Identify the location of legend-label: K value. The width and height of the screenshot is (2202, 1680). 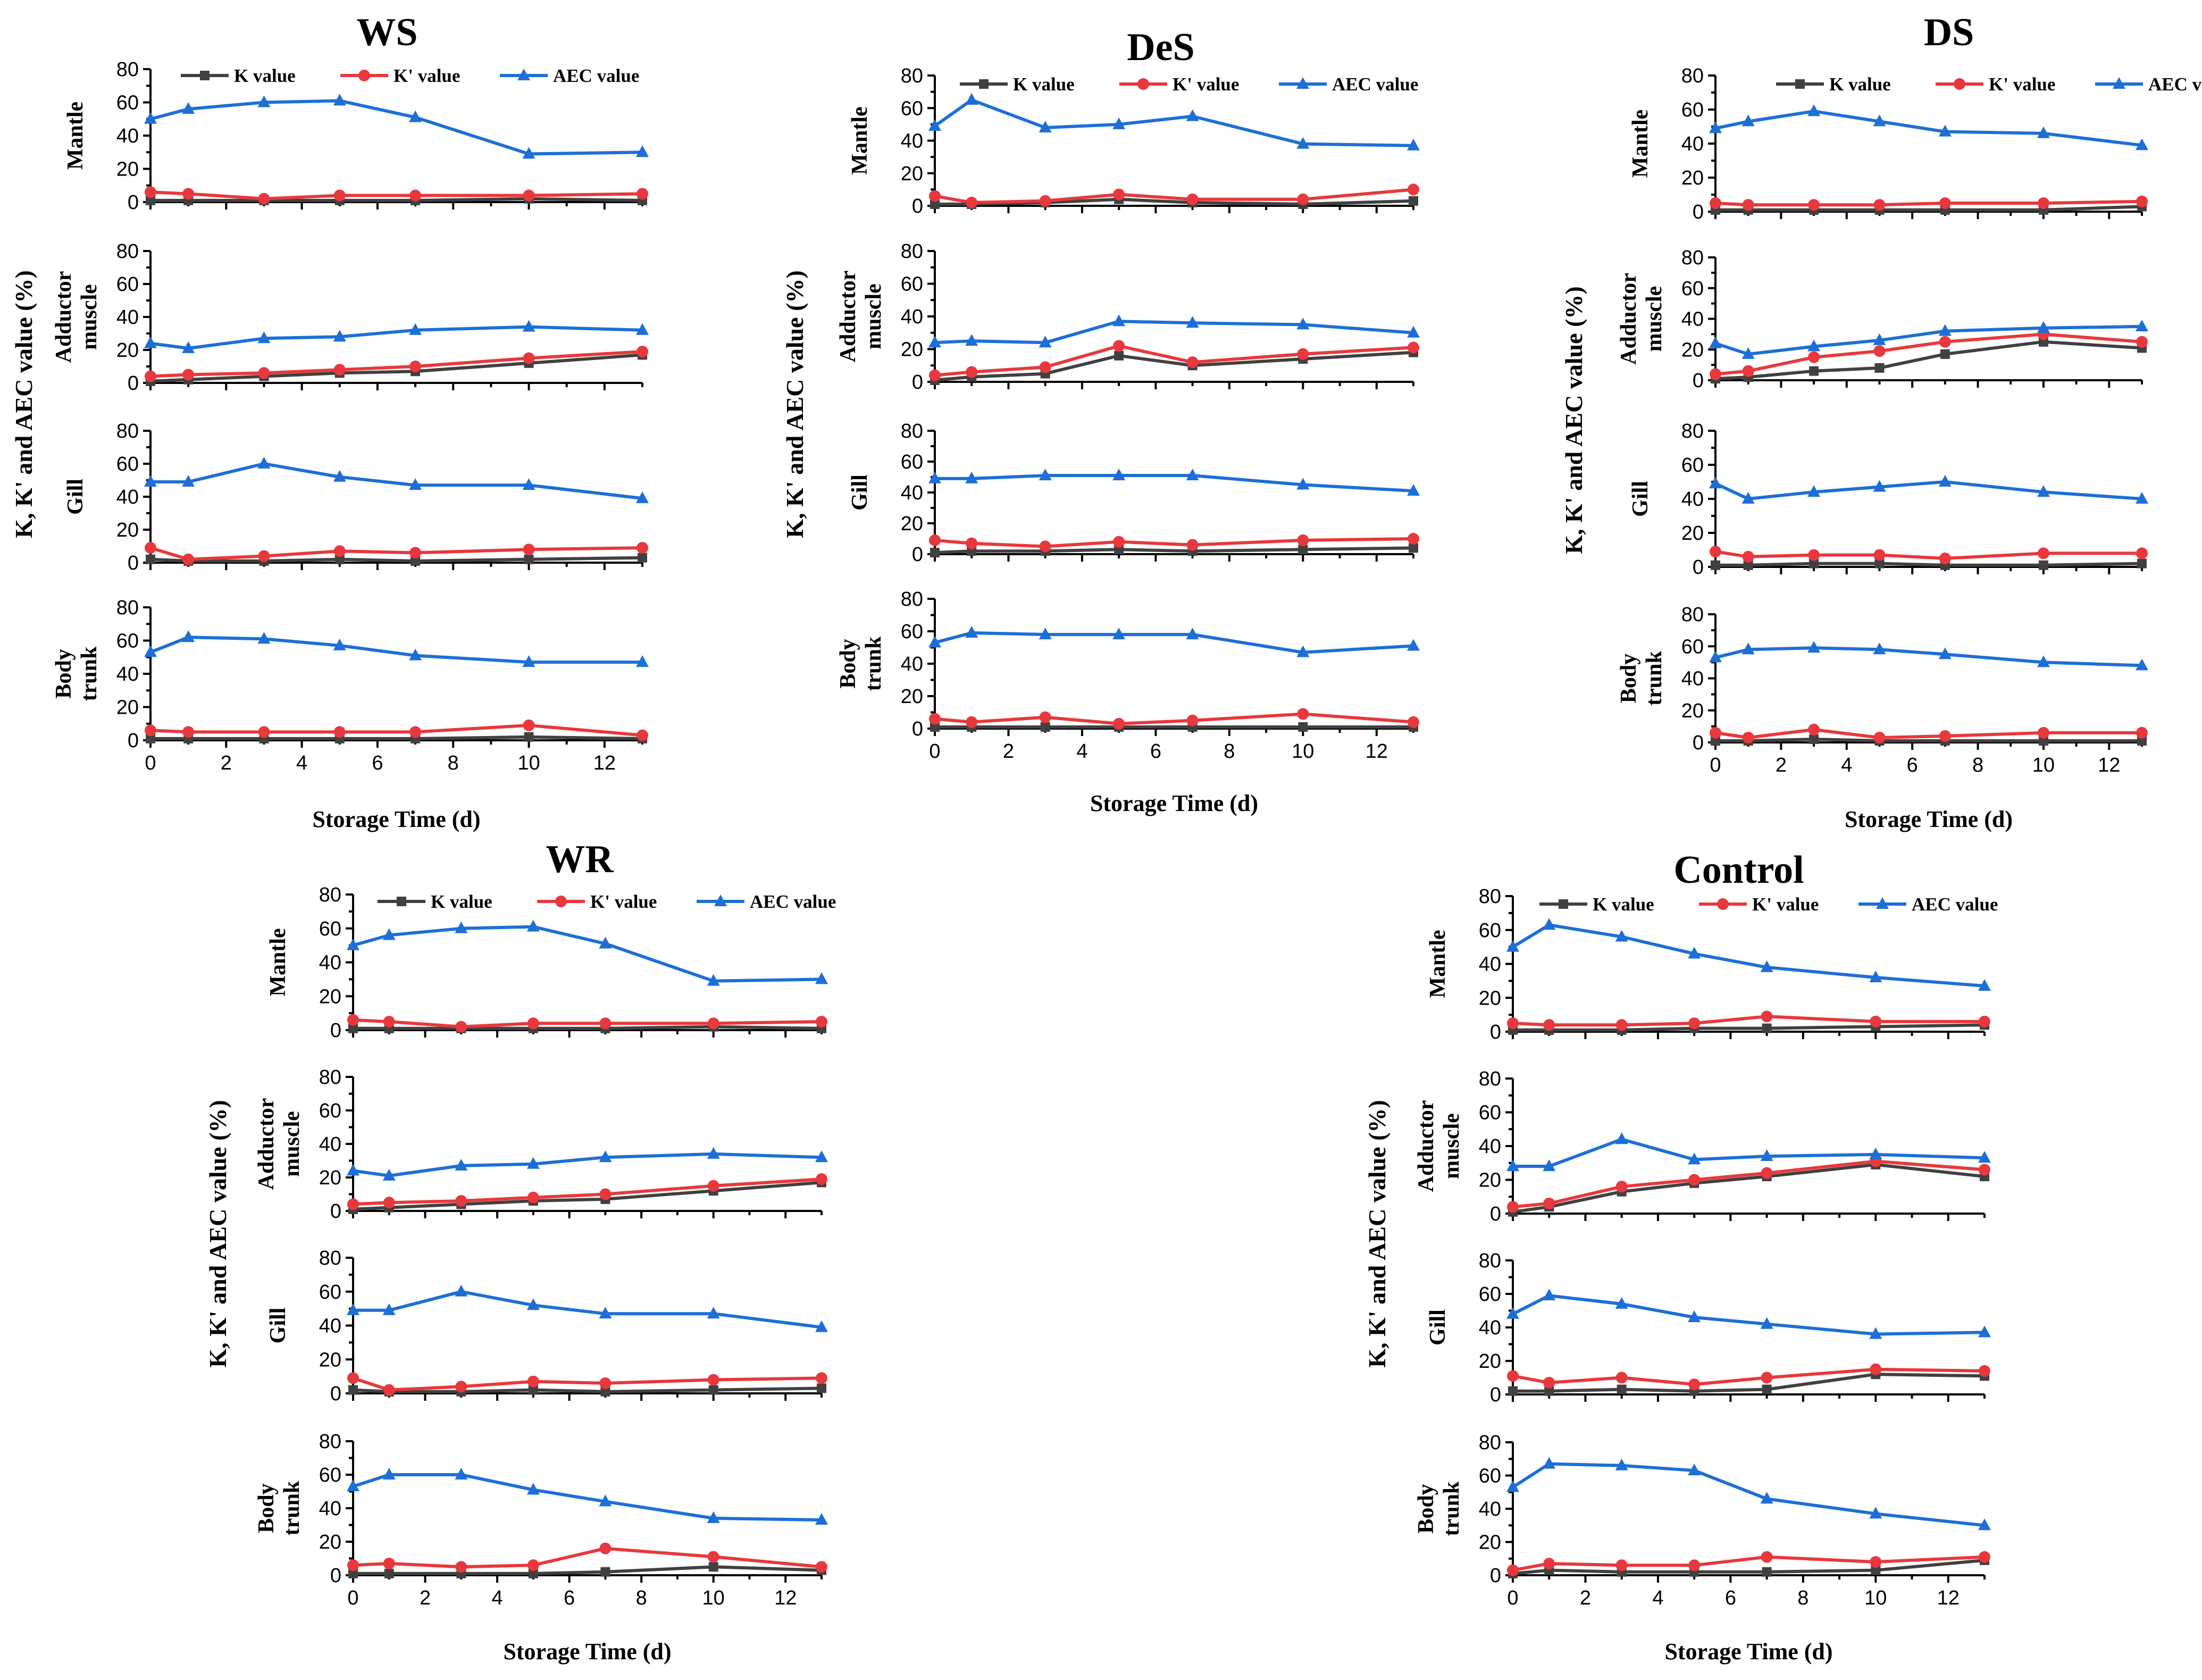
(1044, 85).